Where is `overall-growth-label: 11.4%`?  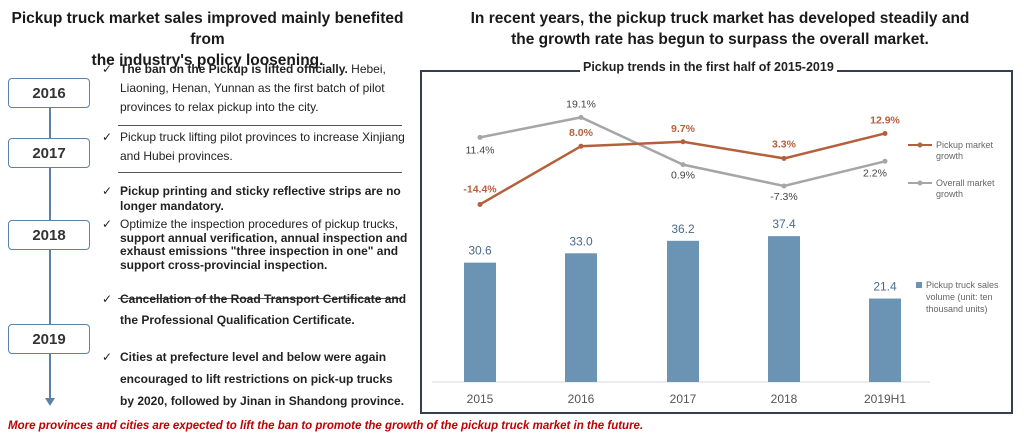 overall-growth-label: 11.4% is located at coordinates (480, 150).